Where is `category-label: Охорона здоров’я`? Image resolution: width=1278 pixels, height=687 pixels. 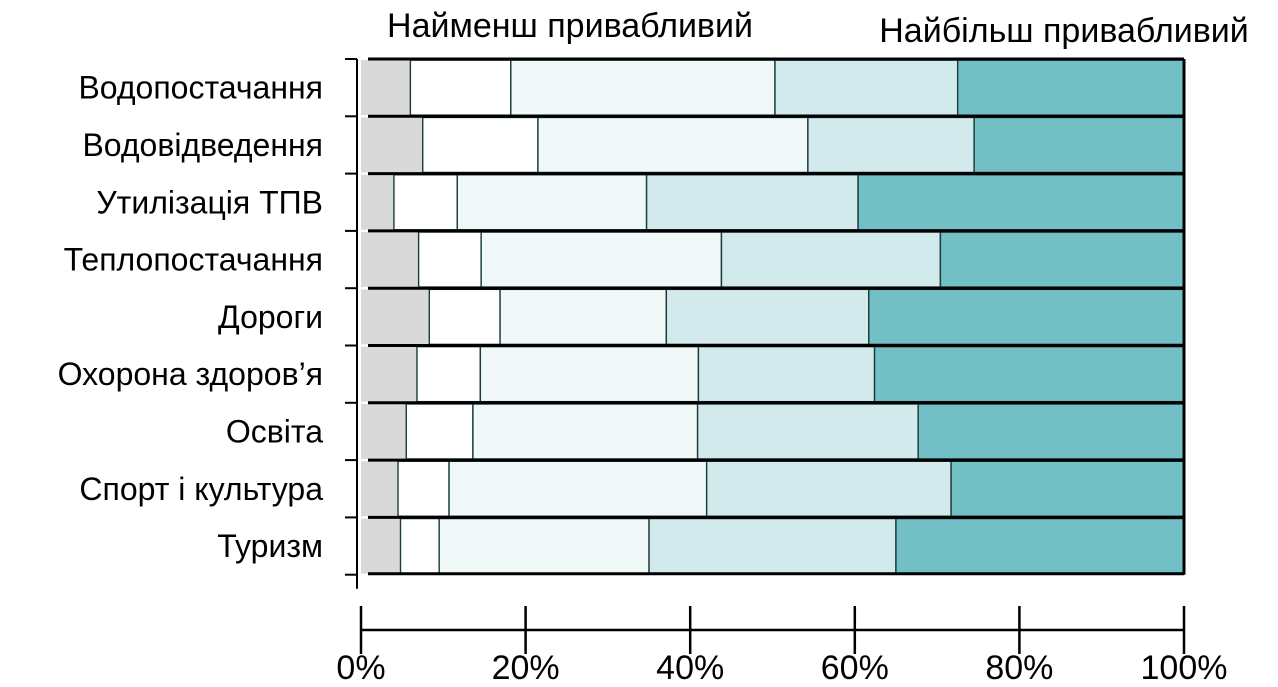 category-label: Охорона здоров’я is located at coordinates (190, 374).